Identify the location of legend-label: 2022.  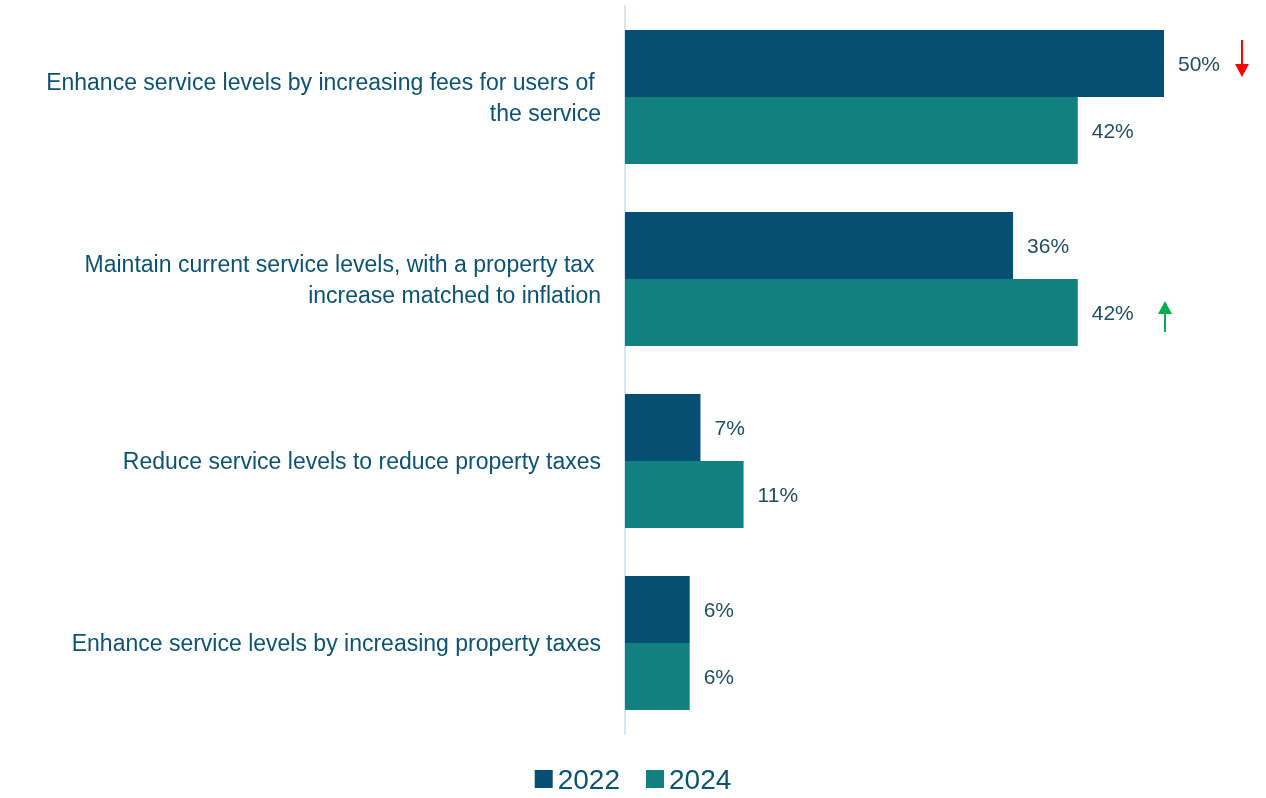
(589, 779).